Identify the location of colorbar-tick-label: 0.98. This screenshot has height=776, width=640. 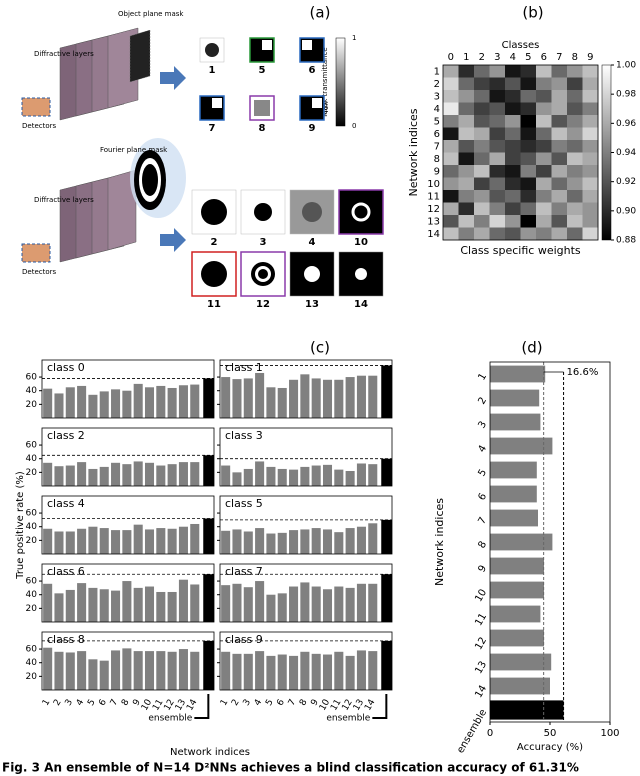
(626, 95).